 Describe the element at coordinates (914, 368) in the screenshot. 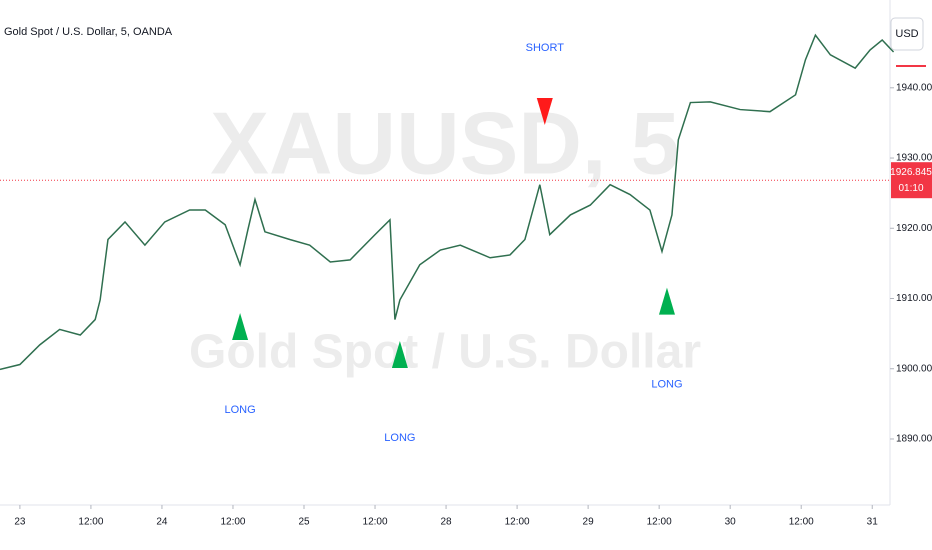

I see `y-tick-label: 1900.000` at that location.